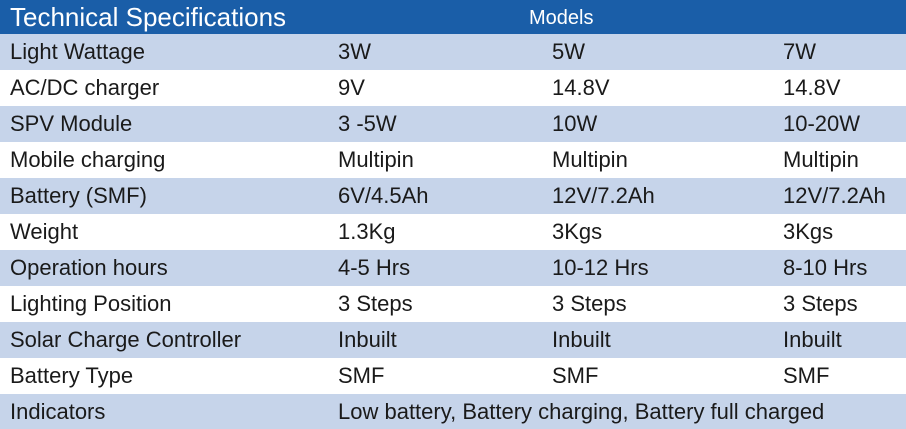 Image resolution: width=906 pixels, height=429 pixels. What do you see at coordinates (85, 87) in the screenshot?
I see `row-label: AC/DC charger` at bounding box center [85, 87].